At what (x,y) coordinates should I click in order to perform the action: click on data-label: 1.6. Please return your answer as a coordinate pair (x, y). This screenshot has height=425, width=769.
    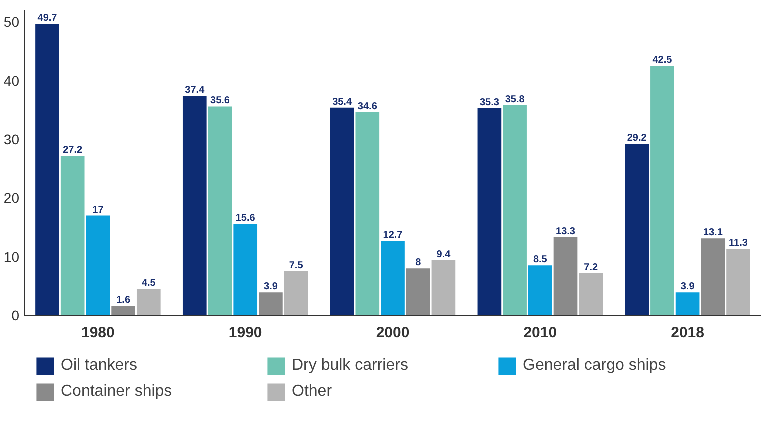
    Looking at the image, I should click on (123, 300).